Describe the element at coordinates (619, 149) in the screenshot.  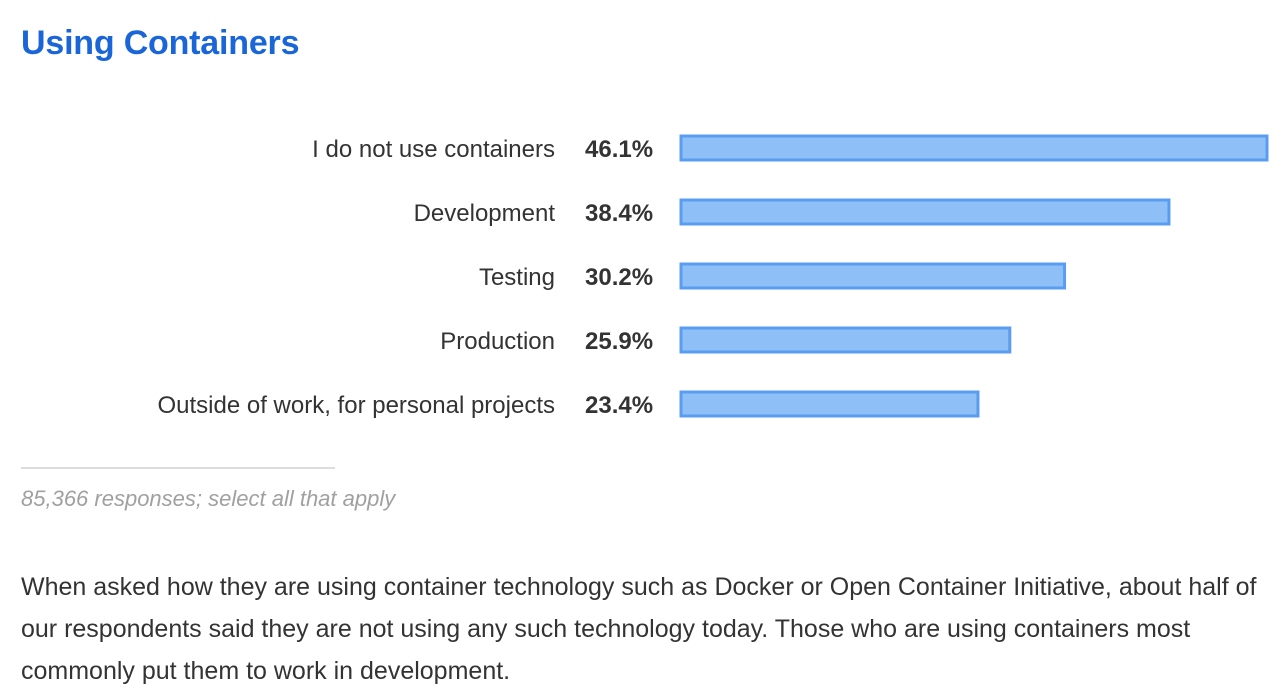
I see `value-label: 46.1%` at that location.